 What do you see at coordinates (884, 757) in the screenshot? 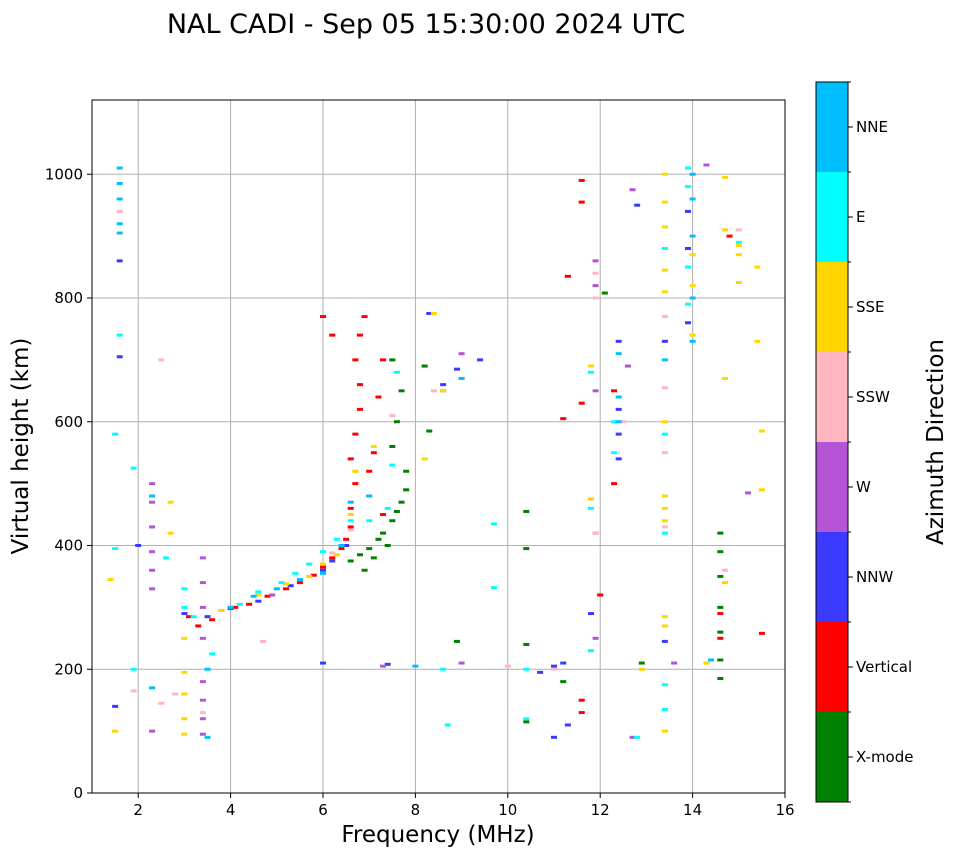
I see `colorbar-tick-label: X-mode` at bounding box center [884, 757].